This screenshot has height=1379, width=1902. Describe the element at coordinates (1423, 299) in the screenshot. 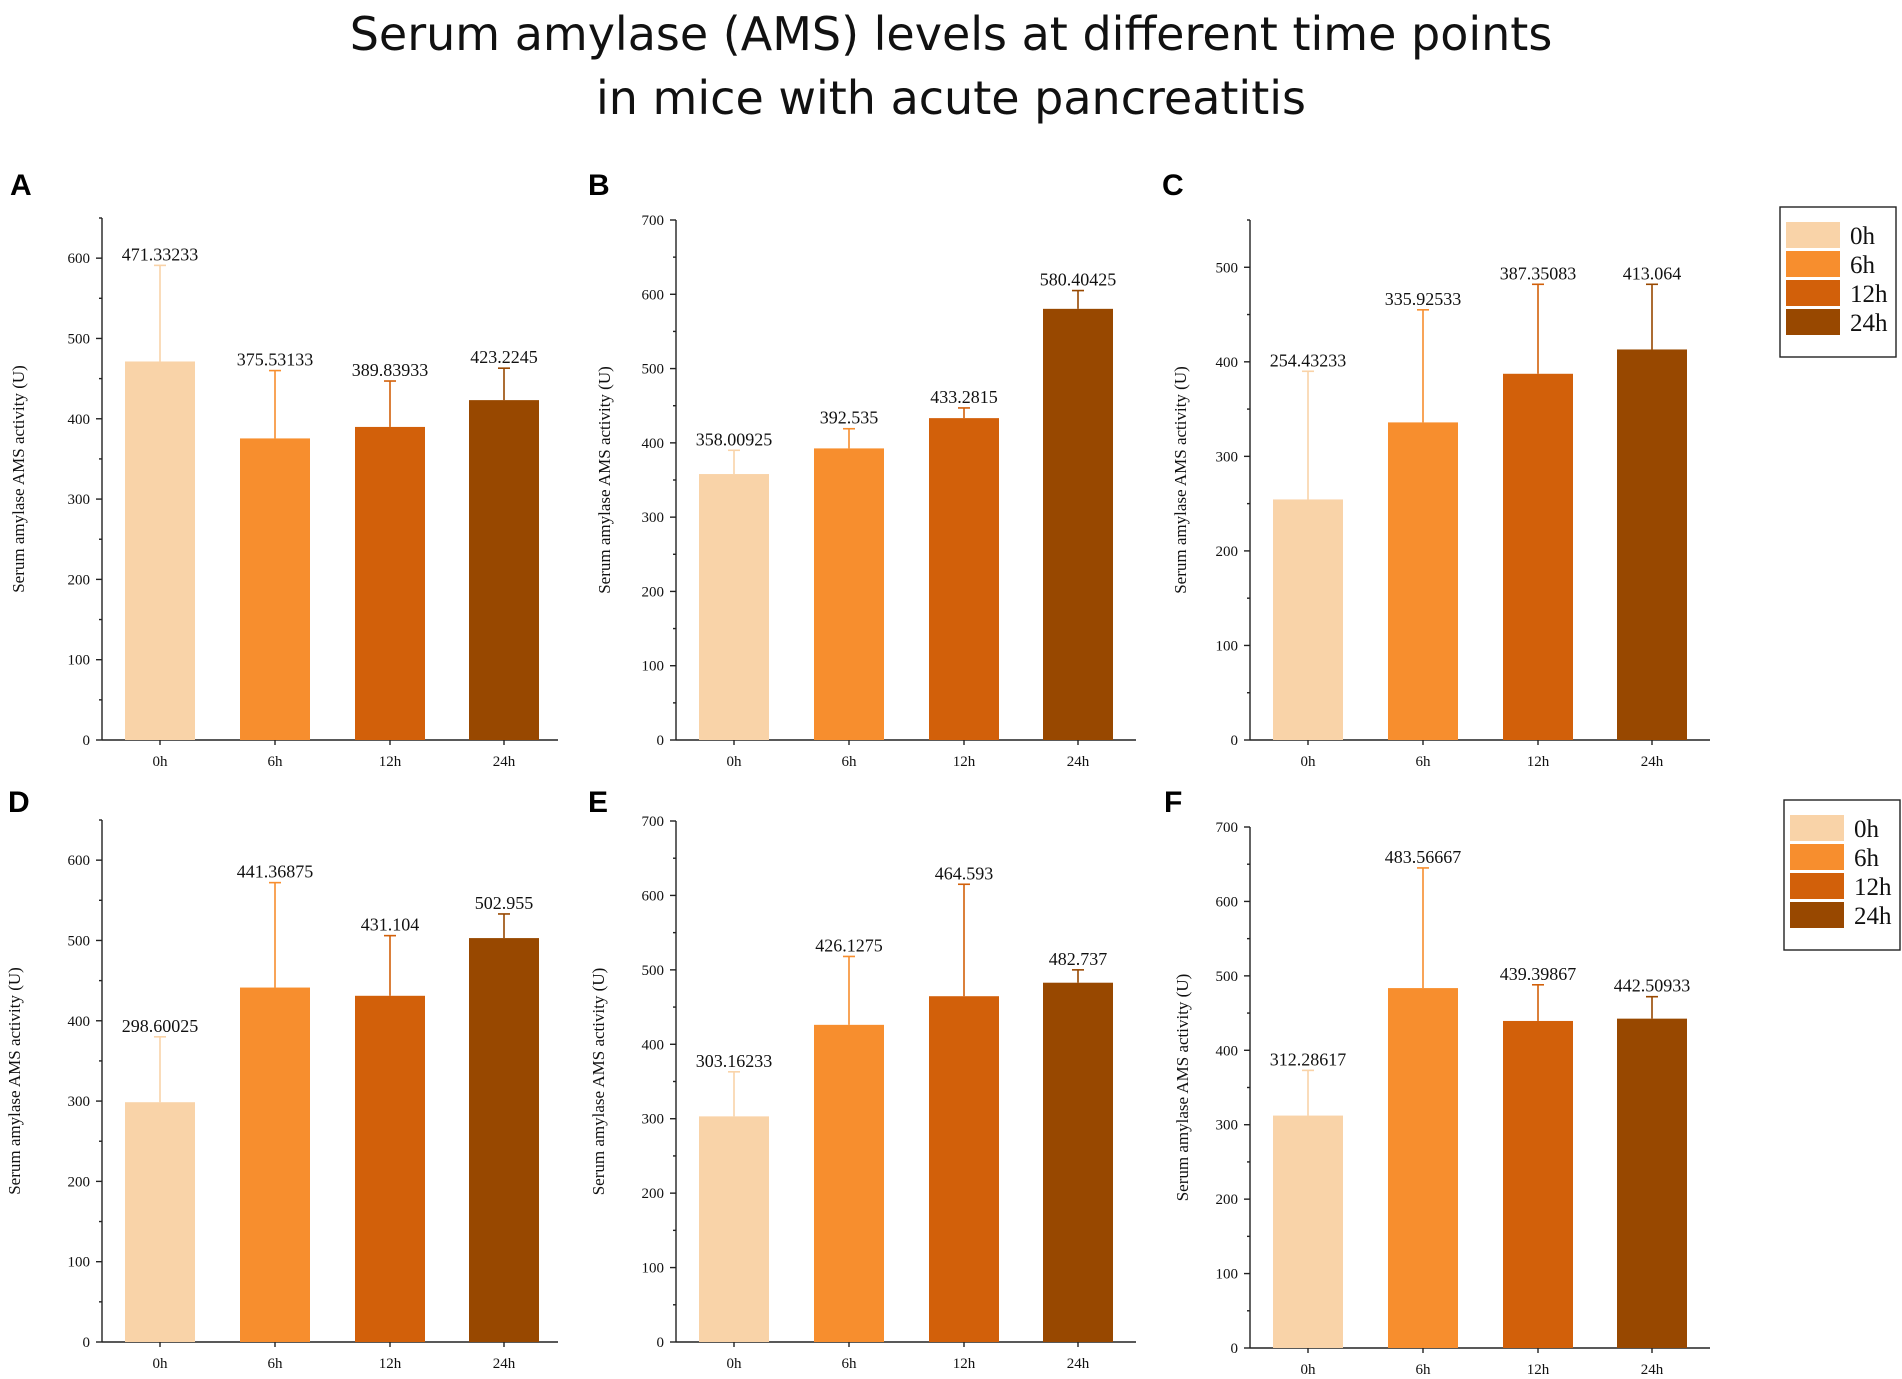

I see `value-label-6h: 335.92533` at that location.